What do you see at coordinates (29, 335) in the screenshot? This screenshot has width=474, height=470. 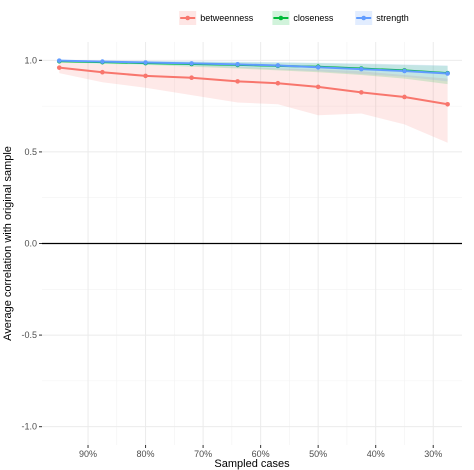 I see `y-tick-label: -0.5` at bounding box center [29, 335].